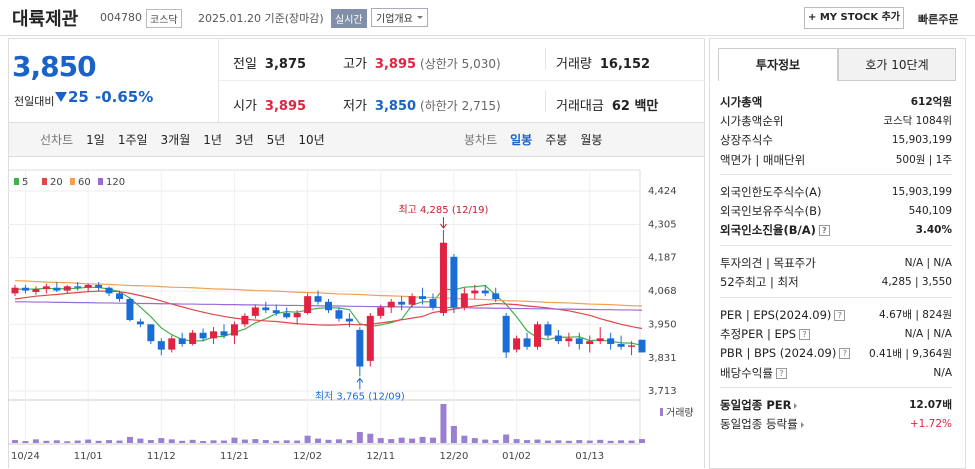 This screenshot has width=975, height=469. Describe the element at coordinates (591, 140) in the screenshot. I see `candle-tab: 월봉` at that location.